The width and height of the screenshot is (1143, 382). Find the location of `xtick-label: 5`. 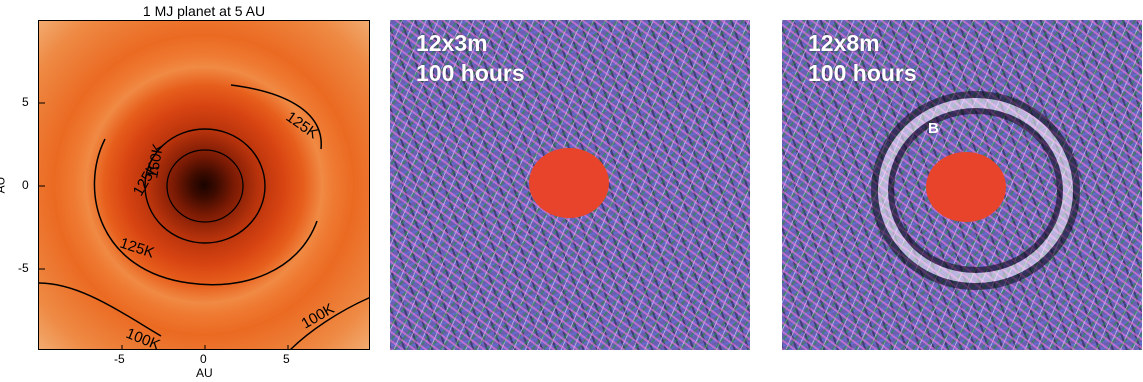

xtick-label: 5 is located at coordinates (286, 359).